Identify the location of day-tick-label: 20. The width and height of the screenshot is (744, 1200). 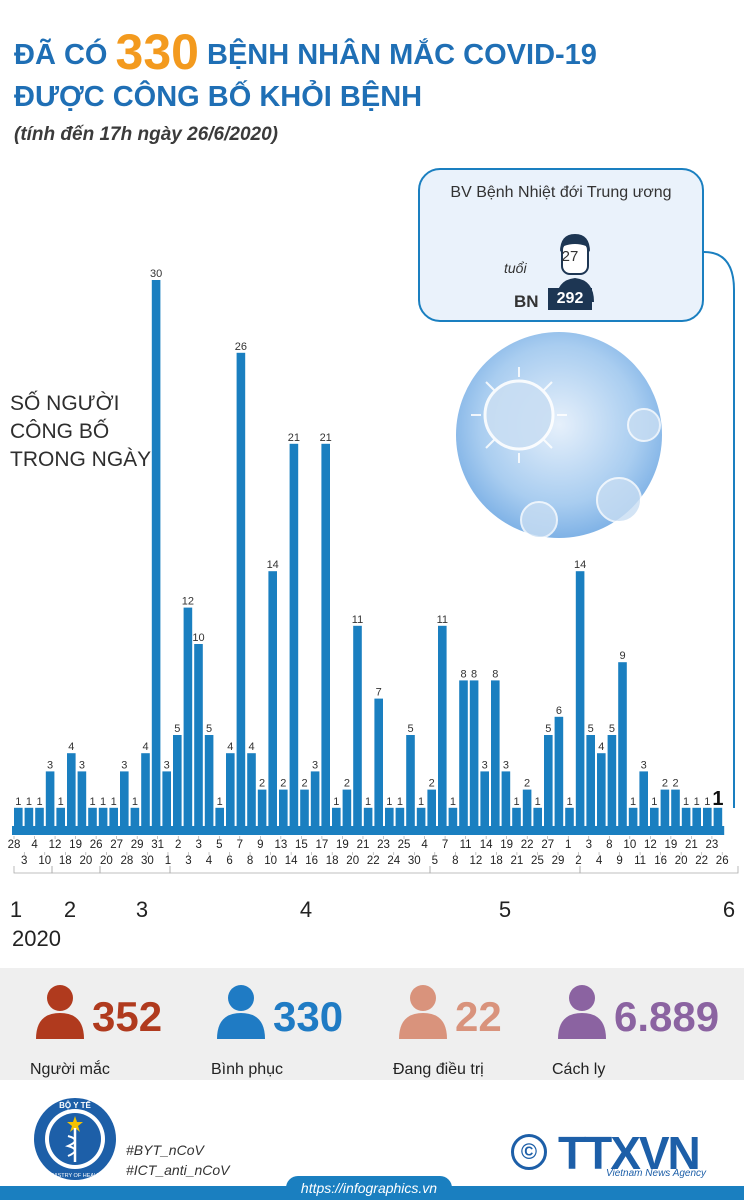
(681, 861).